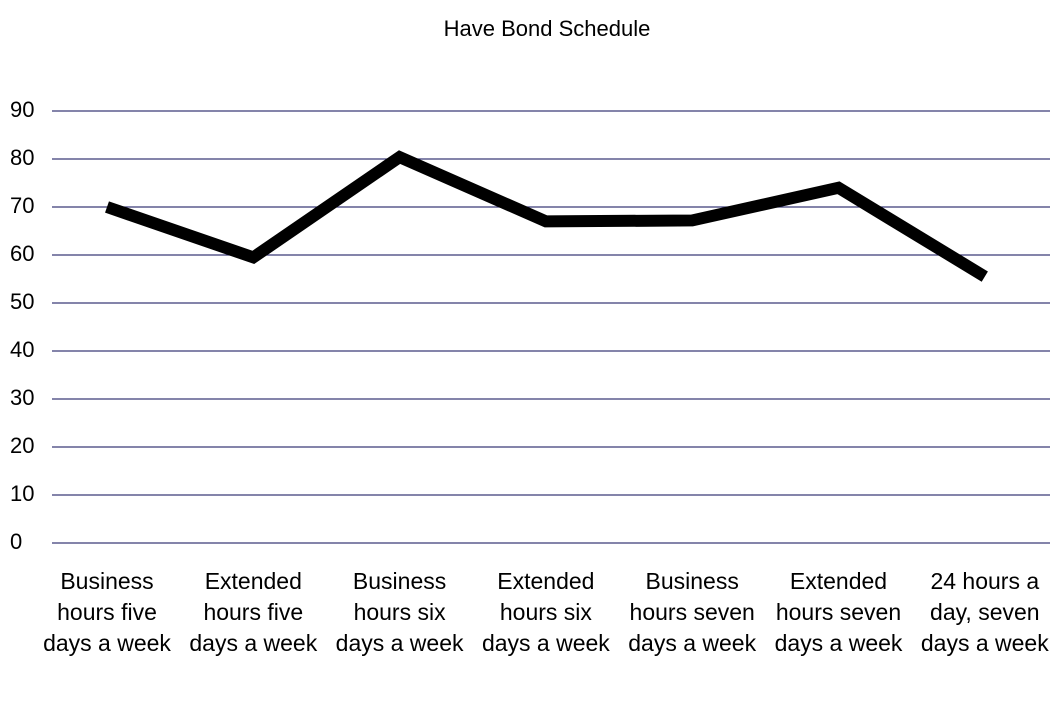 Image resolution: width=1054 pixels, height=707 pixels. What do you see at coordinates (838, 612) in the screenshot?
I see `x-tick-label: Extended hours seven days a week` at bounding box center [838, 612].